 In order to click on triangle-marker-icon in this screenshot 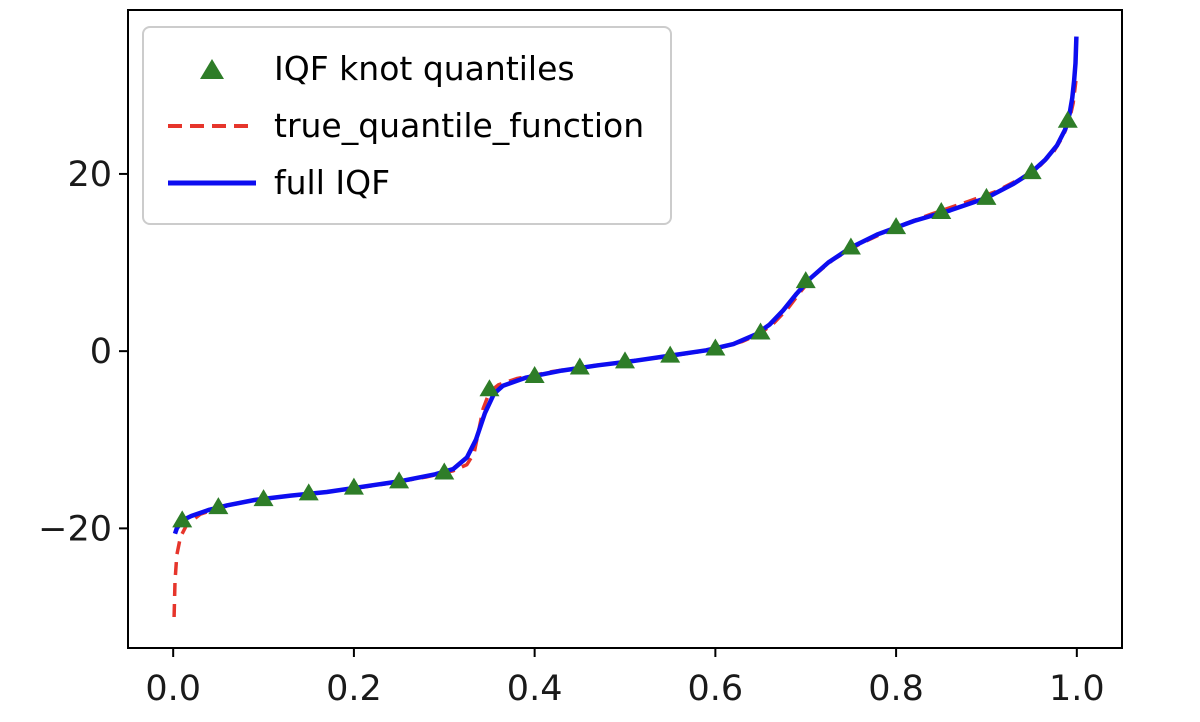, I will do `click(212, 69)`.